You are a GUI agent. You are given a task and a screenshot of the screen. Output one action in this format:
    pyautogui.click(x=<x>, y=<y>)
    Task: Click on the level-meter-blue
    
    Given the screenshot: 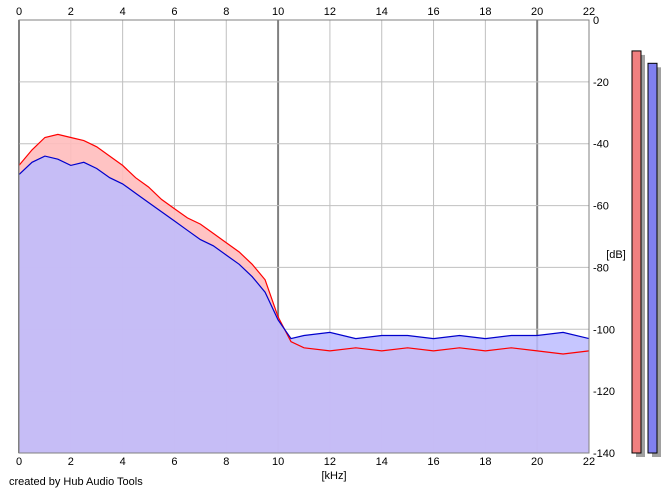 What is the action you would take?
    pyautogui.click(x=652, y=258)
    